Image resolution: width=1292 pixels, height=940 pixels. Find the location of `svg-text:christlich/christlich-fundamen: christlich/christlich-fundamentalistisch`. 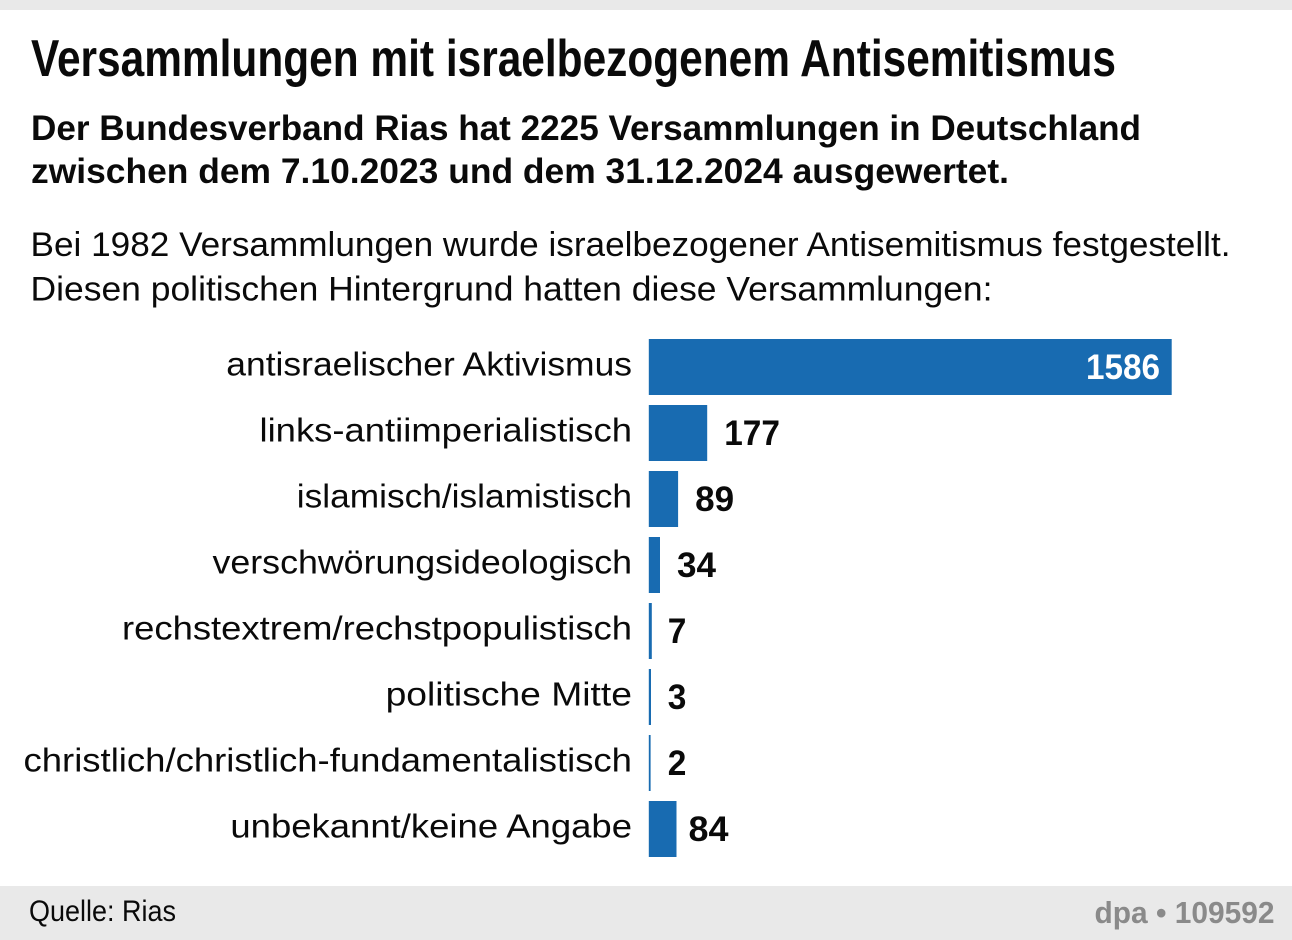

svg-text:christlich/christlich-fundamen: christlich/christlich-fundamentalistisch is located at coordinates (328, 759).